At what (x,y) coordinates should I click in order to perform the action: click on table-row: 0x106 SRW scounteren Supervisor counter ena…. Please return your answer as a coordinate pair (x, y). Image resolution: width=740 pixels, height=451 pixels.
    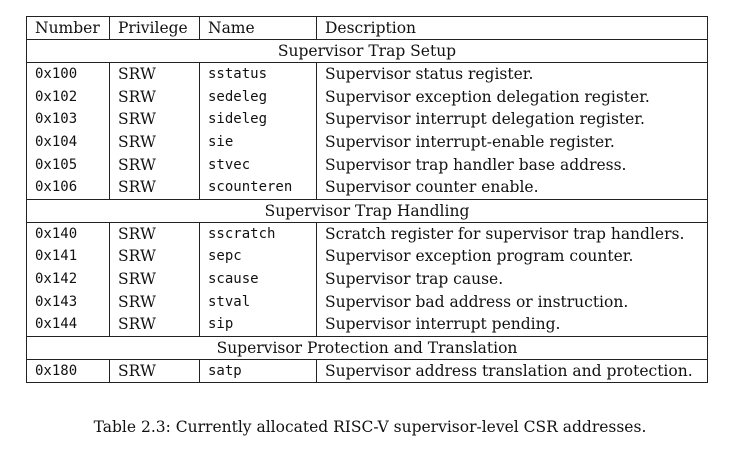
    Looking at the image, I should click on (367, 187).